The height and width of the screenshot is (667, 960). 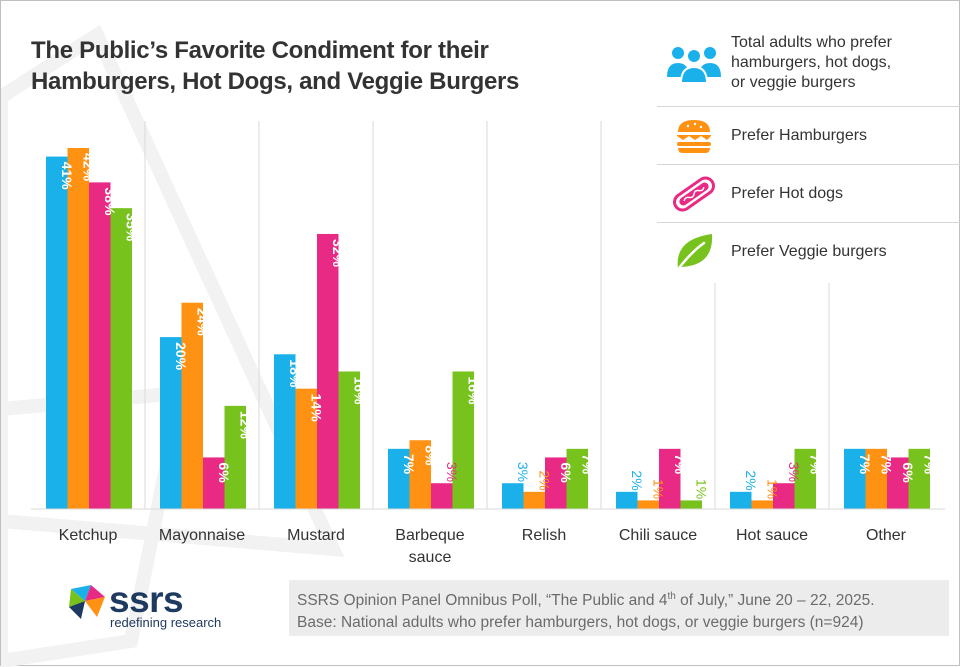 What do you see at coordinates (701, 489) in the screenshot?
I see `data-label-veggie: 1%` at bounding box center [701, 489].